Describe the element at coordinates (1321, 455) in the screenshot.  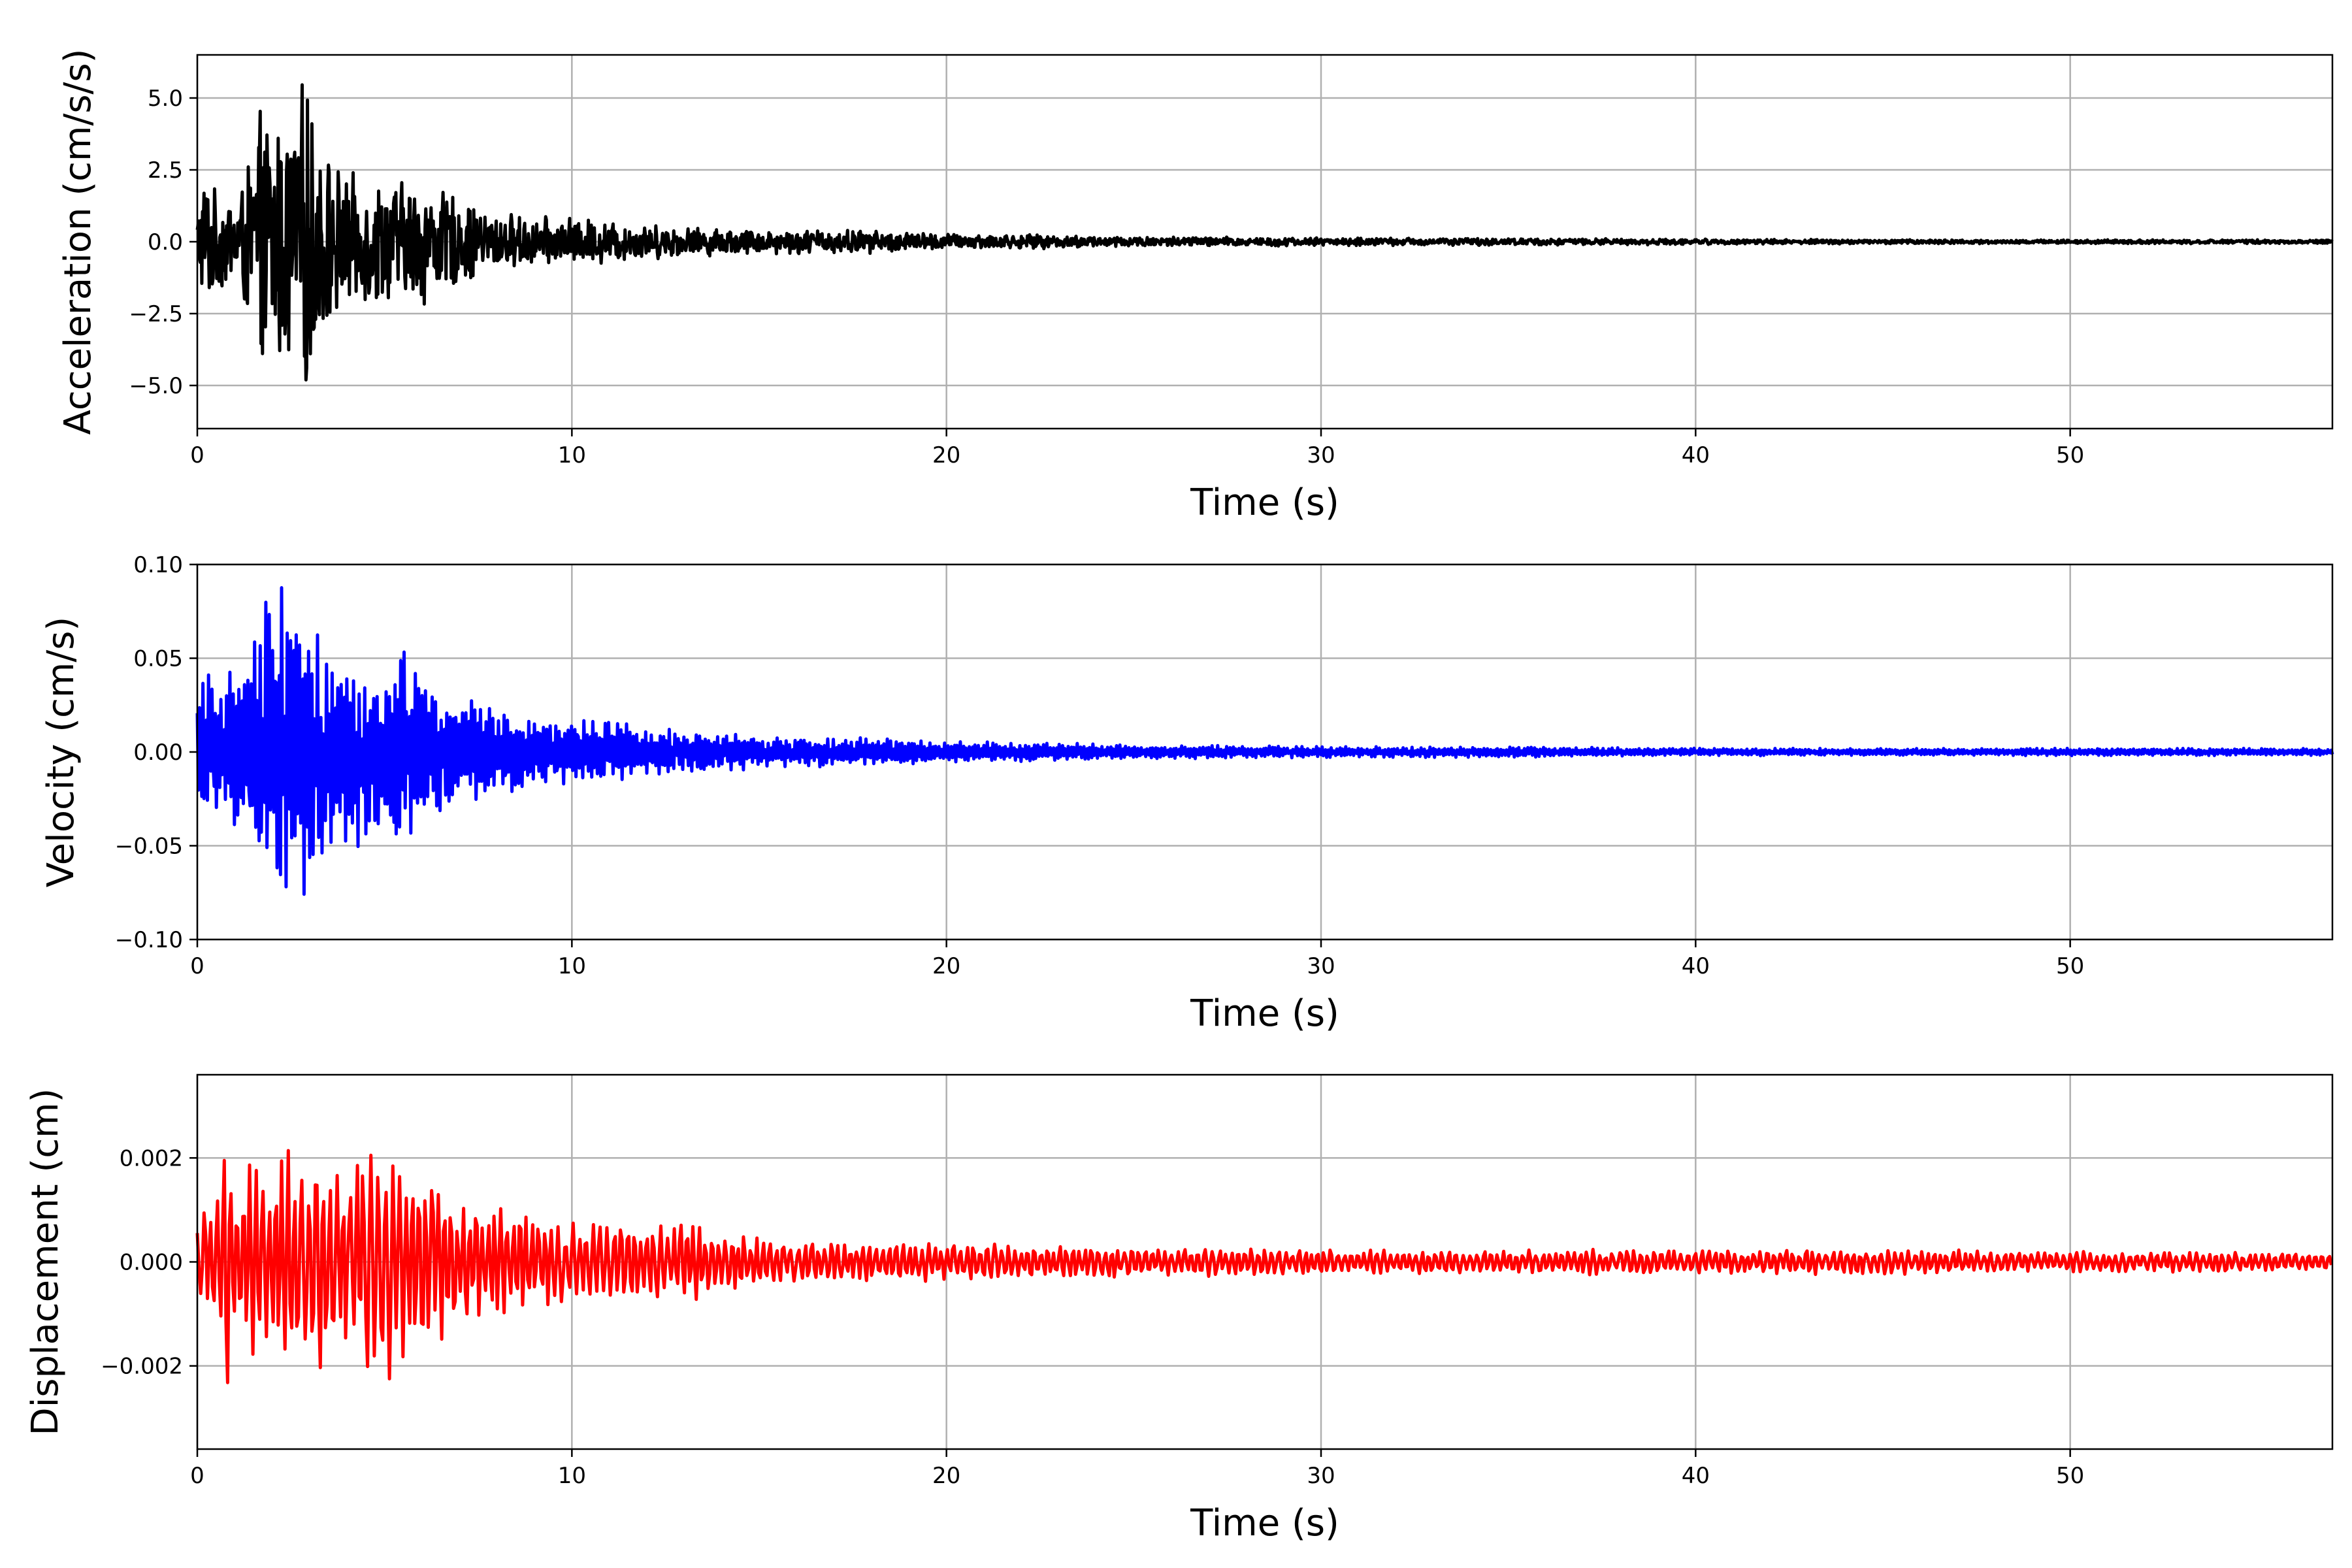
I see `acceleration-x-tick-label: 30` at that location.